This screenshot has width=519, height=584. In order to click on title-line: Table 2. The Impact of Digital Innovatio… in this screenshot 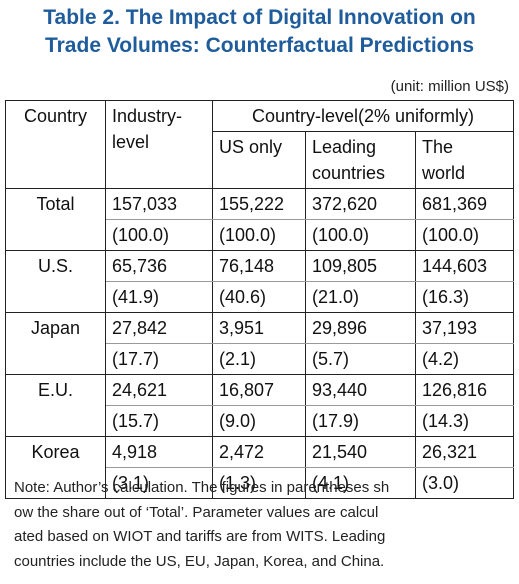, I will do `click(259, 17)`.